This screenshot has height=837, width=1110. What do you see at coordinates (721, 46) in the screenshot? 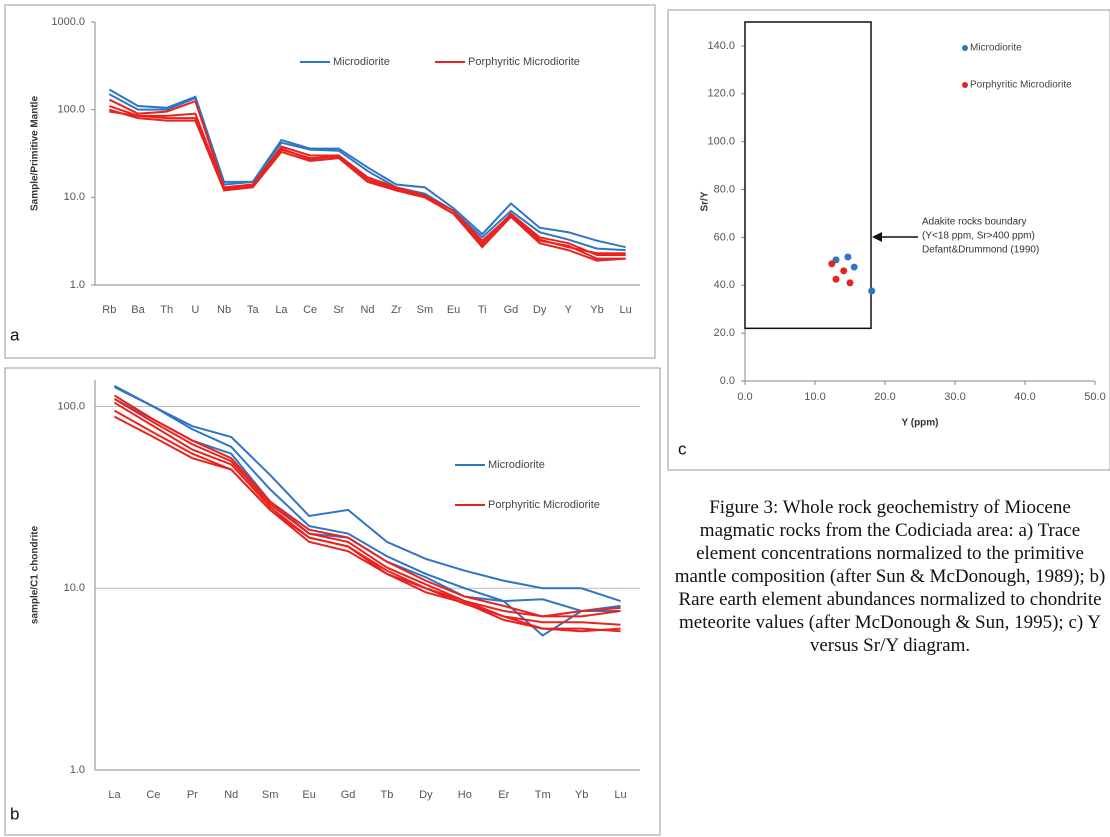
I see `y-tick-label: 140.0` at bounding box center [721, 46].